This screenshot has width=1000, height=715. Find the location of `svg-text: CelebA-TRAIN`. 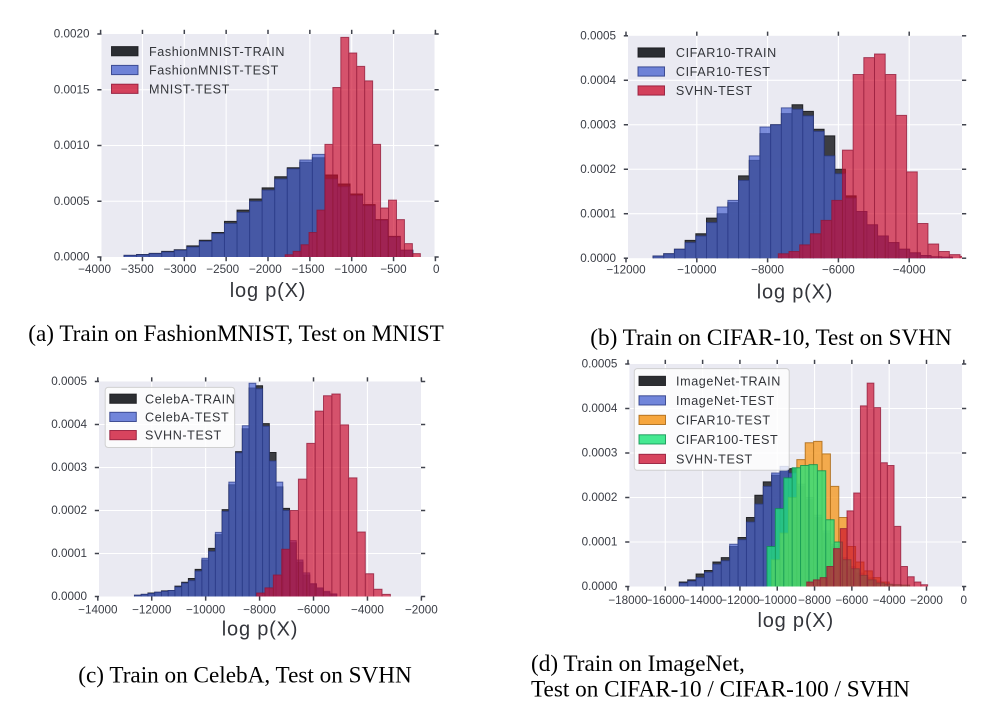

svg-text: CelebA-TRAIN is located at coordinates (190, 399).